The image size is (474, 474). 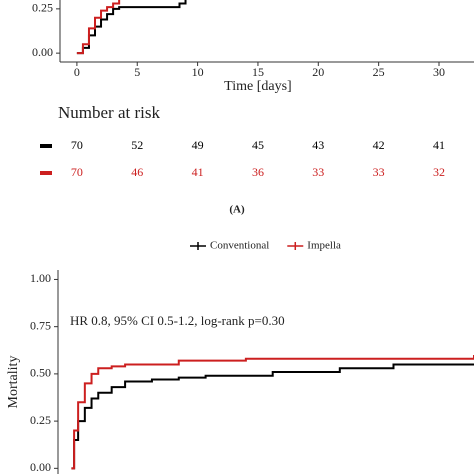 I want to click on top-plot, so click(x=131, y=27).